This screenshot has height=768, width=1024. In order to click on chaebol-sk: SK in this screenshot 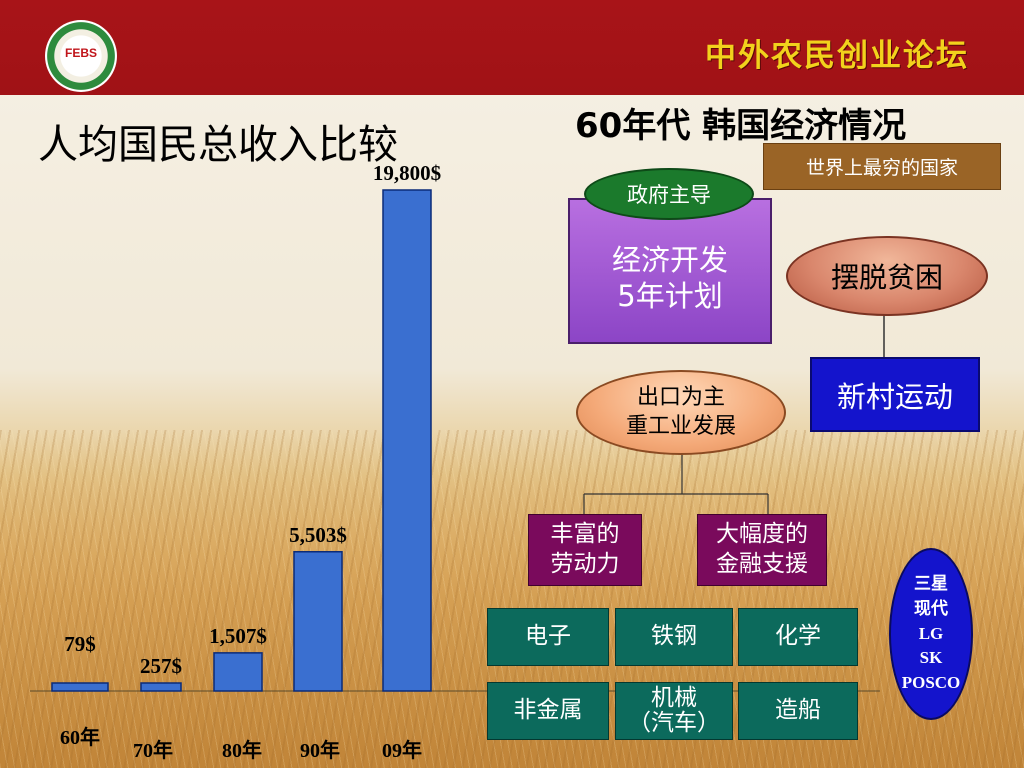, I will do `click(931, 658)`.